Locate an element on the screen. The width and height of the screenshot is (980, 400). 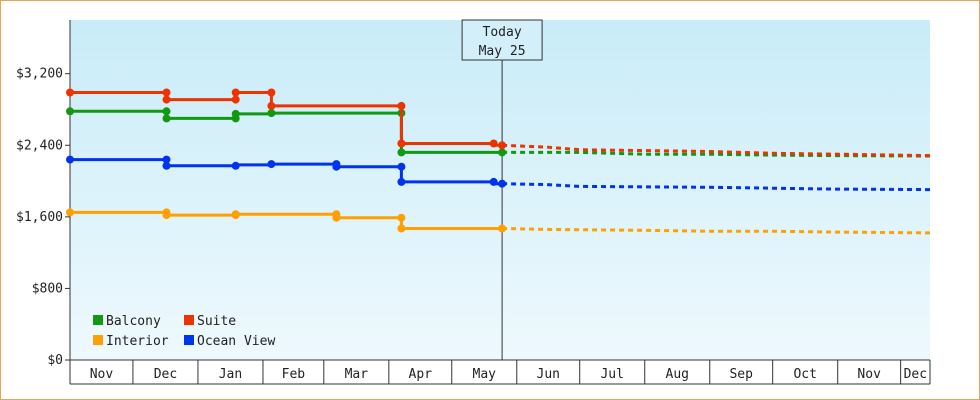
today-box is located at coordinates (502, 40).